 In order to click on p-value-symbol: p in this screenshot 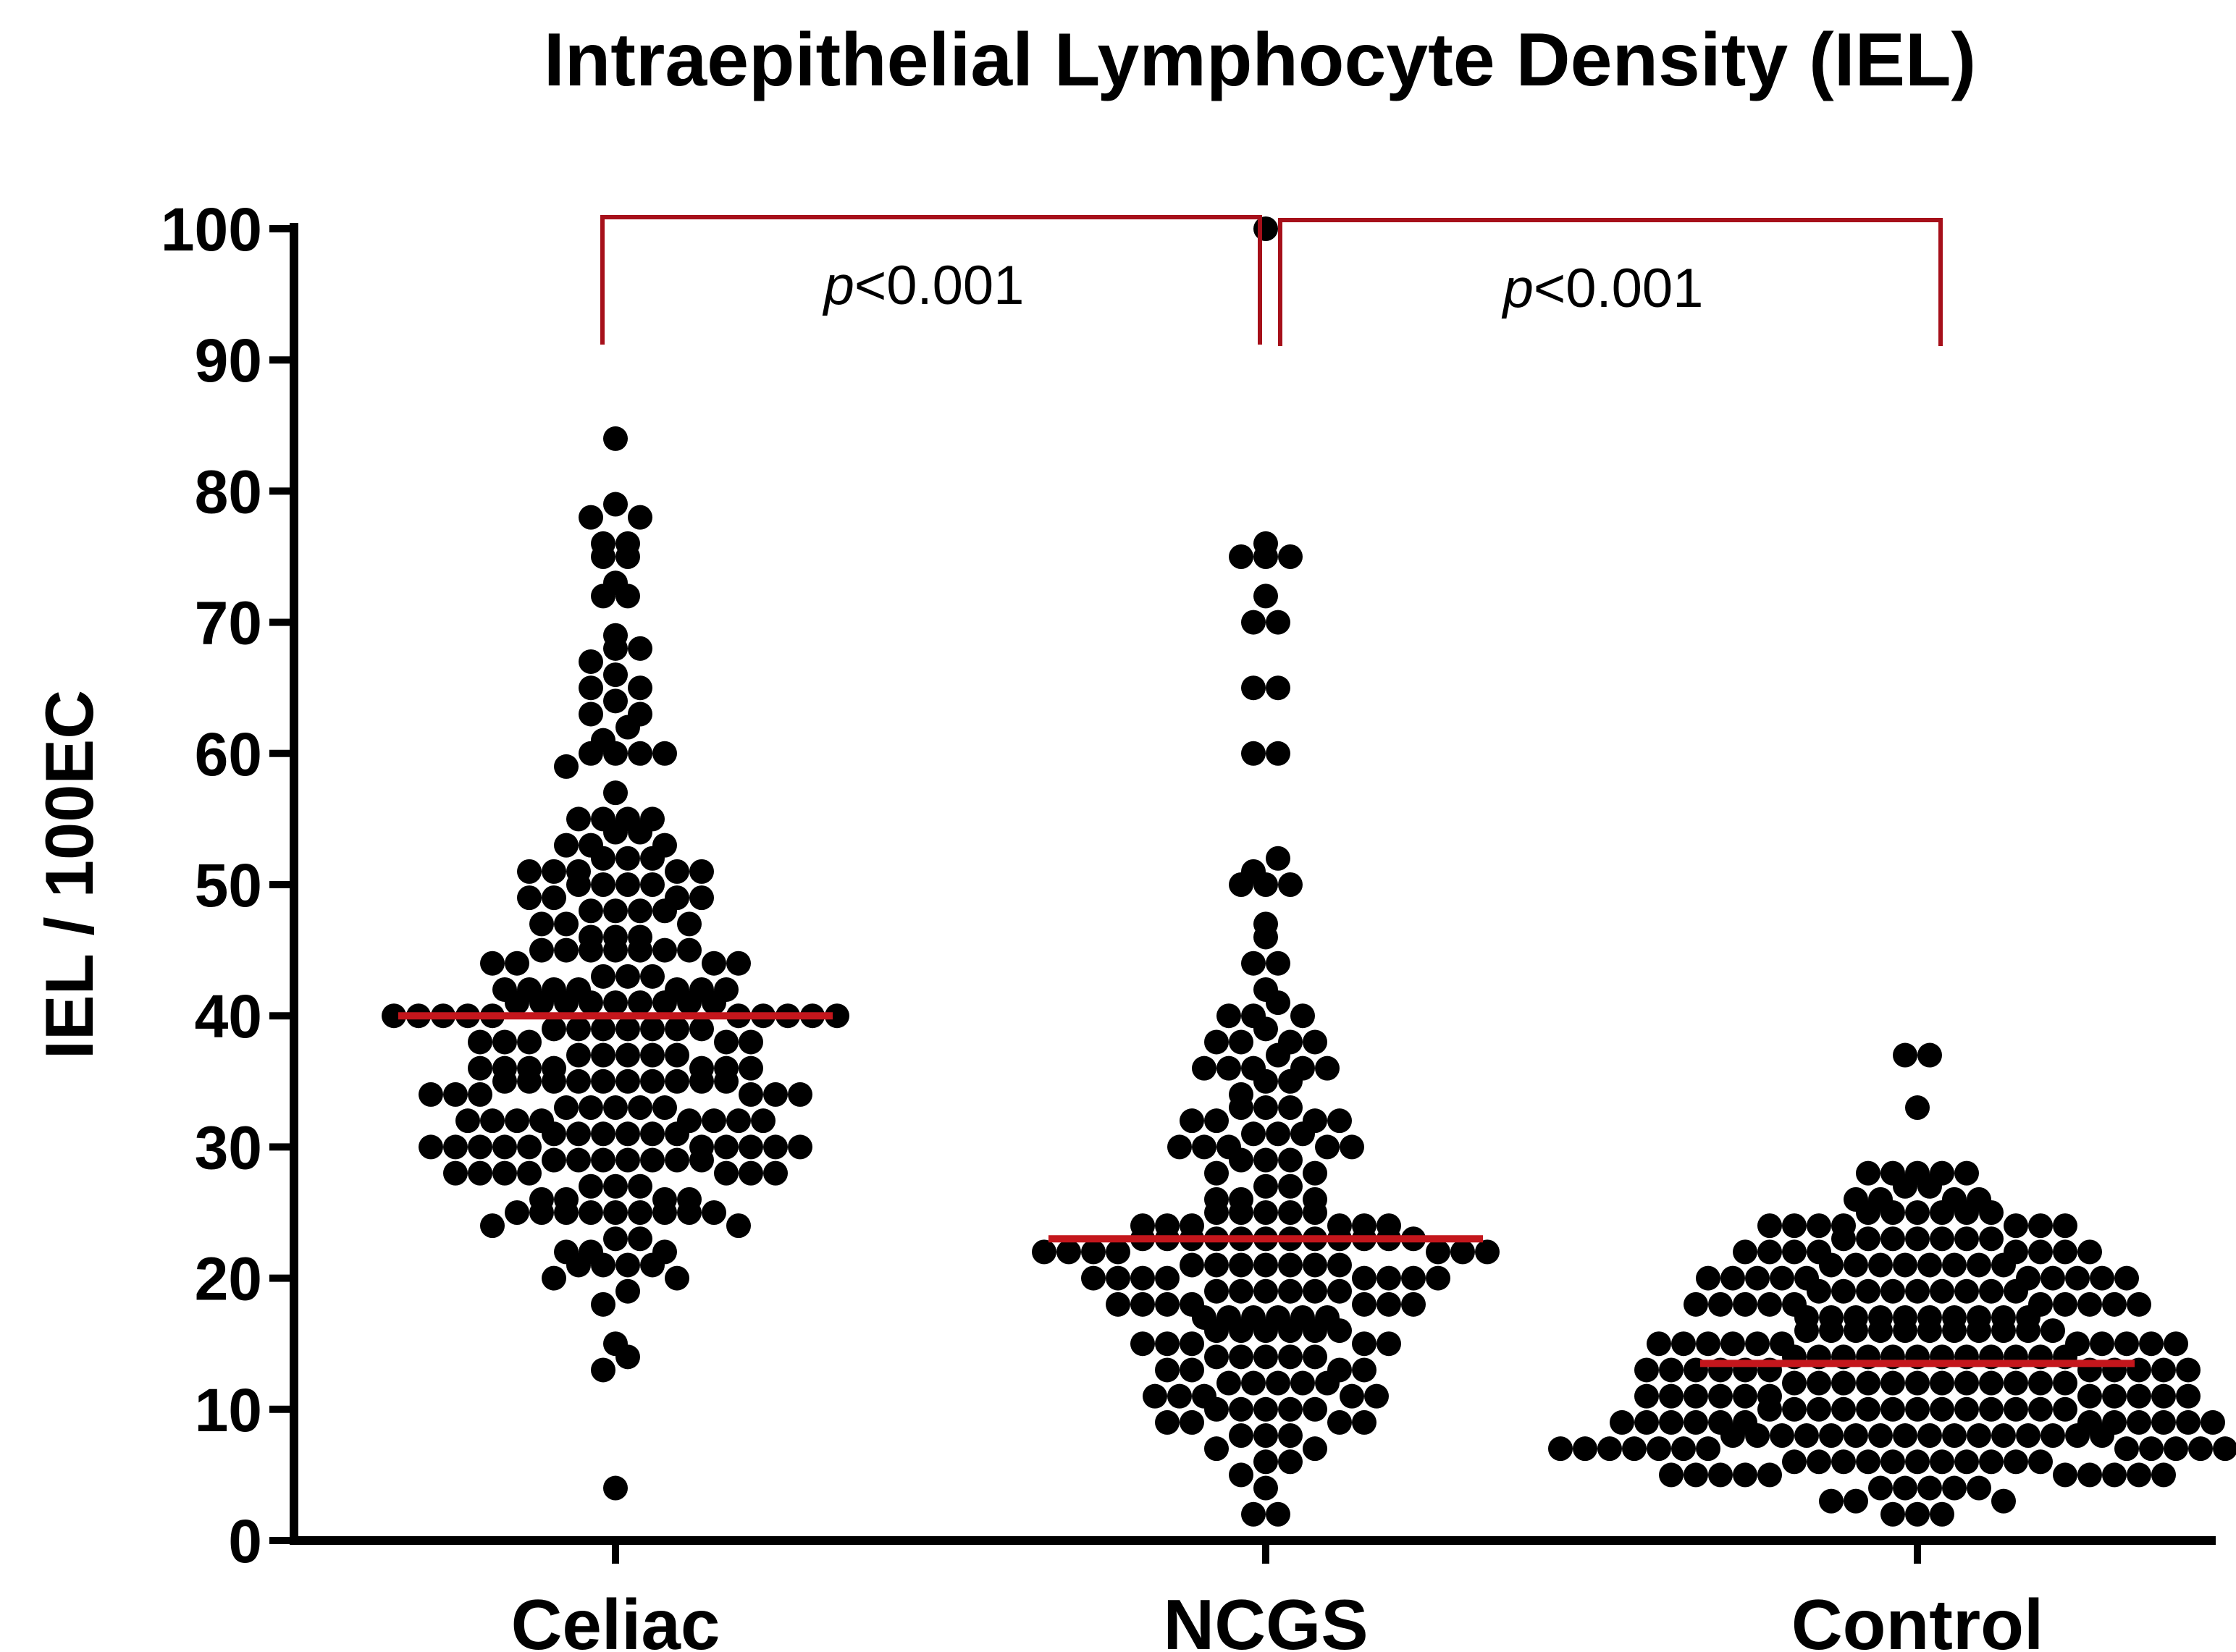, I will do `click(1518, 288)`.